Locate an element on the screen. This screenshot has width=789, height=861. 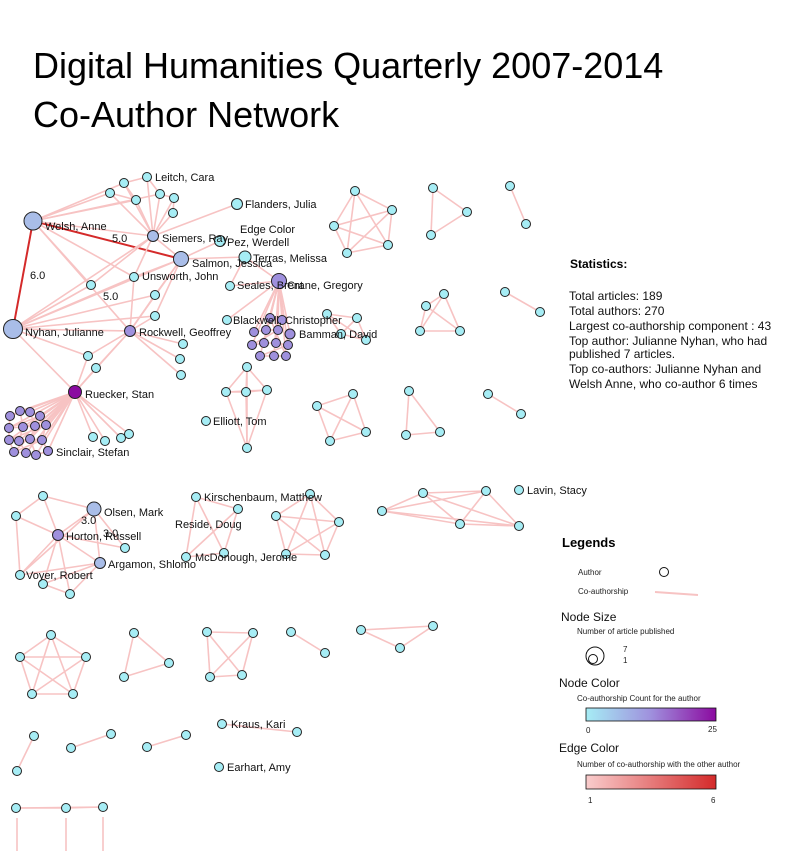
legend-node-color-min: 0 is located at coordinates (588, 730).